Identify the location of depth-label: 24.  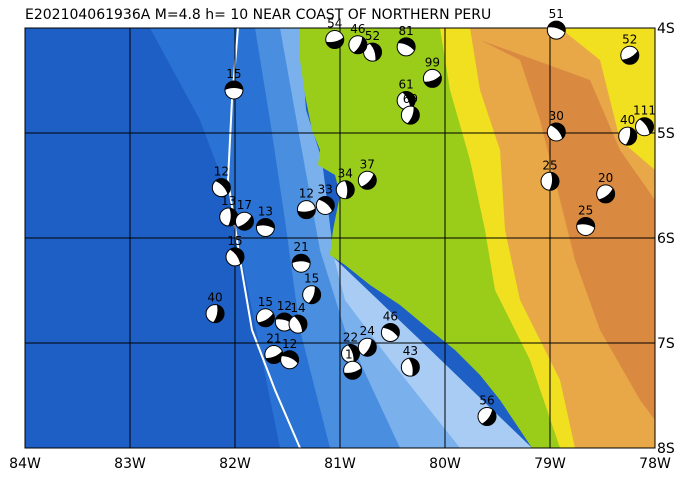
(367, 331).